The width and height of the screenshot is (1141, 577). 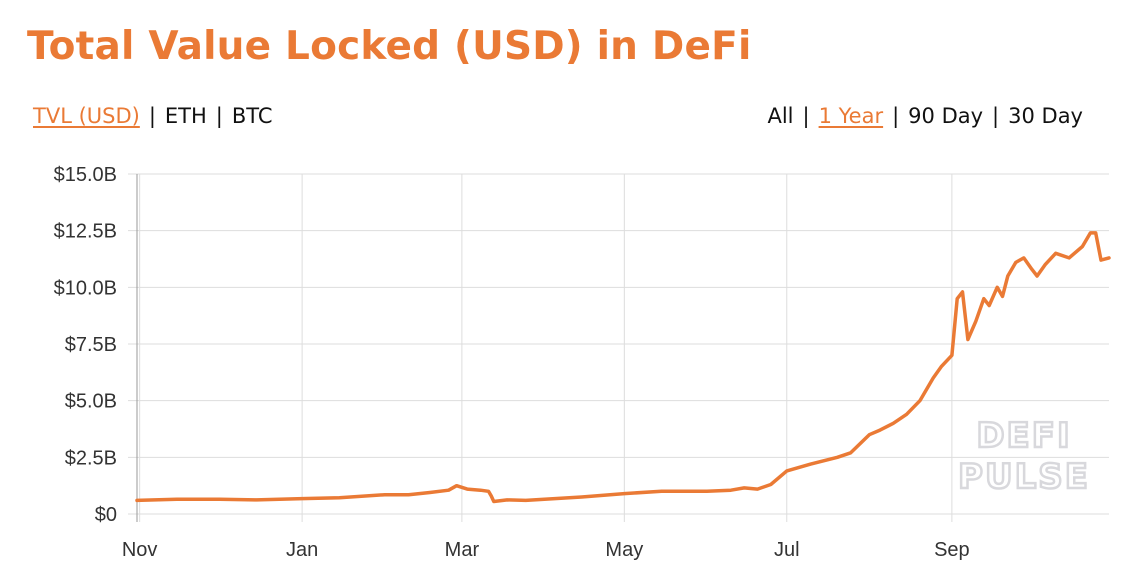 What do you see at coordinates (624, 550) in the screenshot?
I see `x-tick-label: May` at bounding box center [624, 550].